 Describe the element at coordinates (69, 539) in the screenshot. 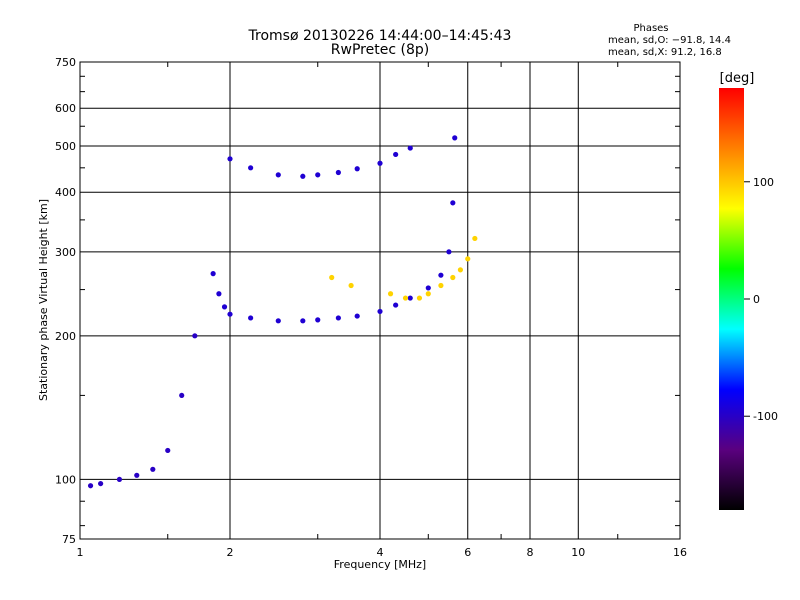

I see `y-tick-label: 75` at that location.